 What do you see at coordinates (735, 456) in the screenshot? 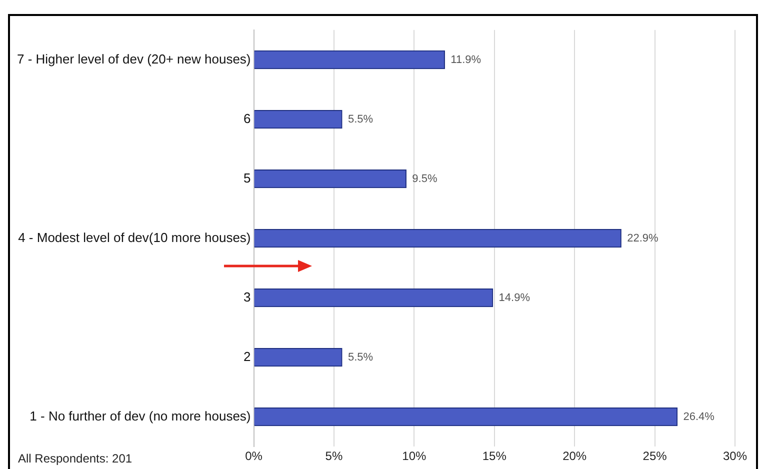
I see `x-tick-label: 30%` at bounding box center [735, 456].